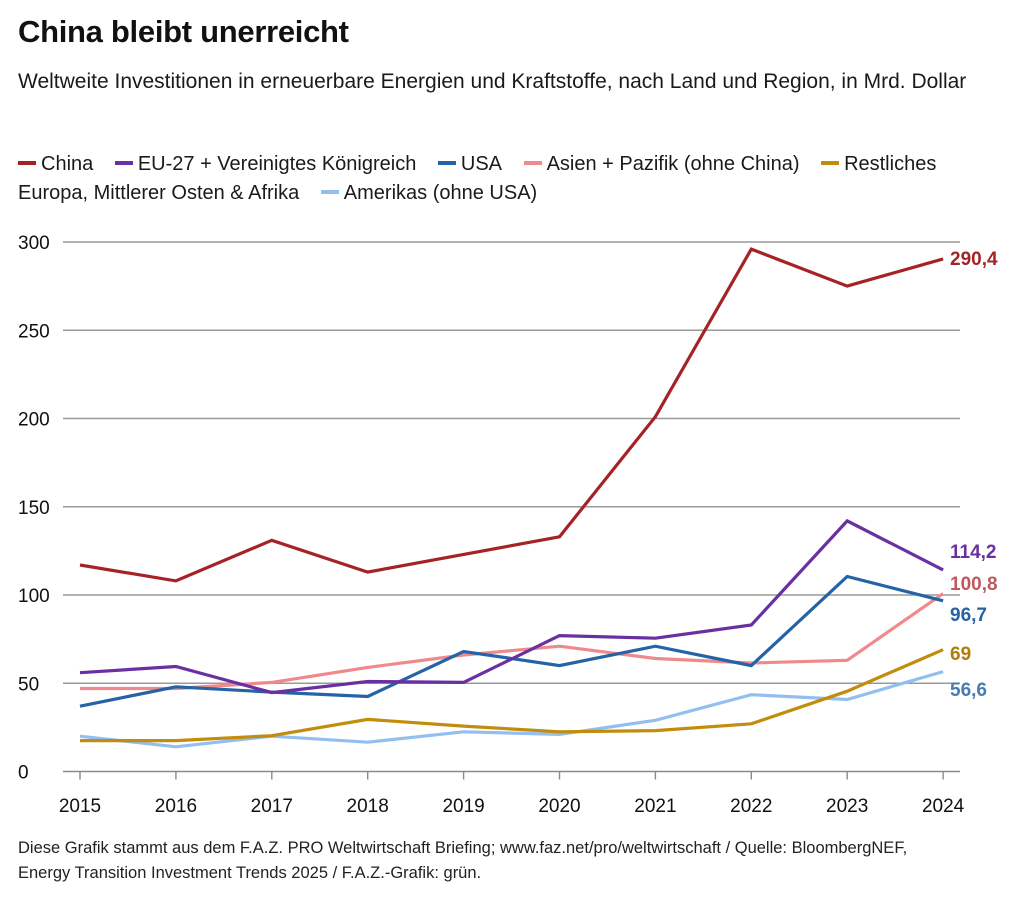 The image size is (1024, 902). I want to click on x-tick-label: 2023, so click(847, 806).